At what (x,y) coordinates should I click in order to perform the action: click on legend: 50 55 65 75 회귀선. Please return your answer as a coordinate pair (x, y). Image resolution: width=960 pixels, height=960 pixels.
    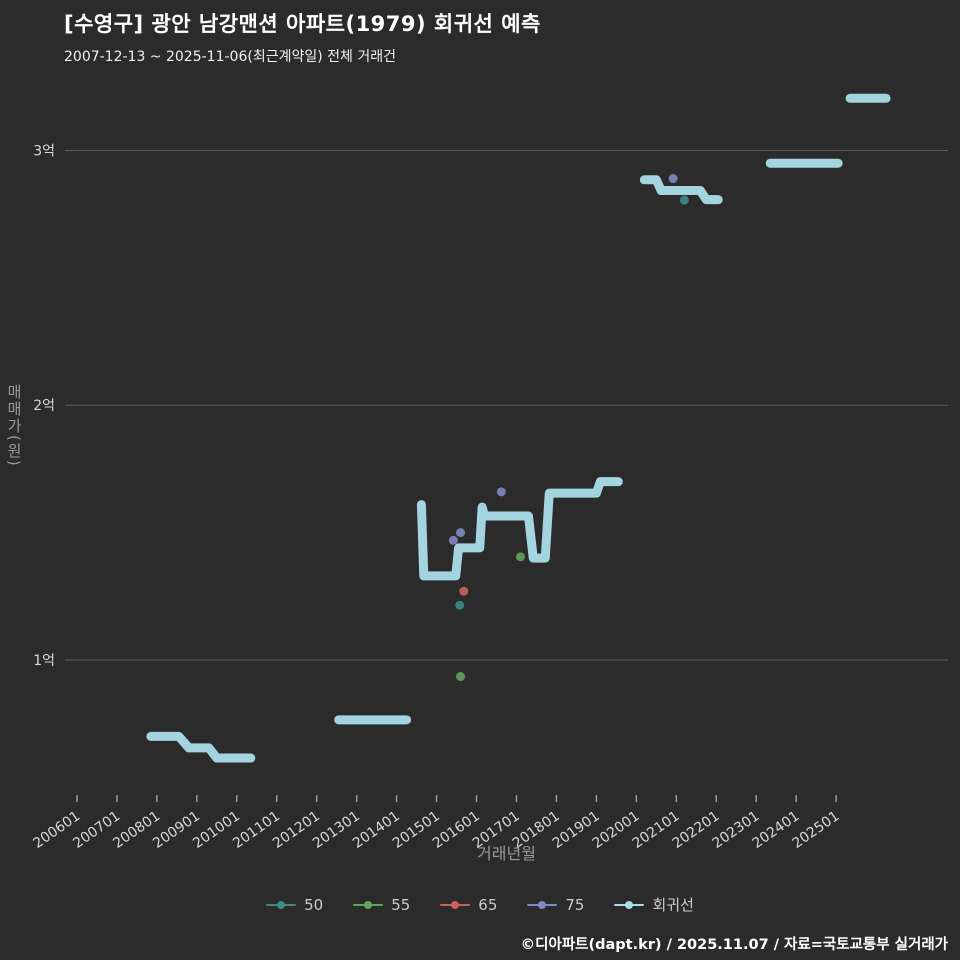
    Looking at the image, I should click on (480, 904).